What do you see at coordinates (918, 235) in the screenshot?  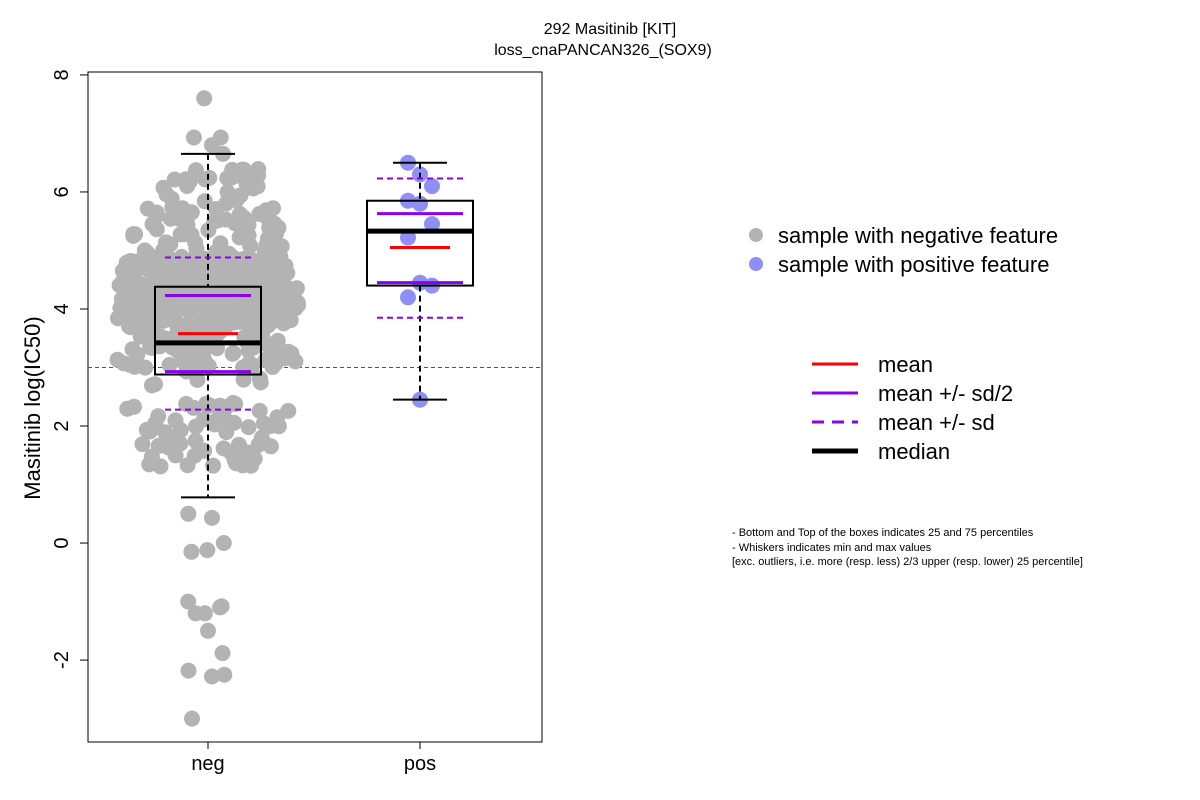 I see `legend-negative-label: sample with negative feature` at bounding box center [918, 235].